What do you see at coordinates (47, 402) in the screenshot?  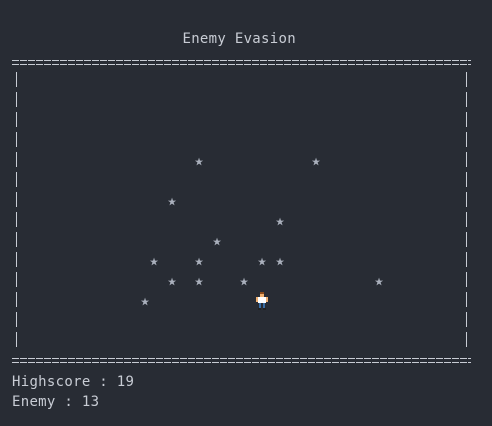 I see `enemy-count-label: Enemy :` at bounding box center [47, 402].